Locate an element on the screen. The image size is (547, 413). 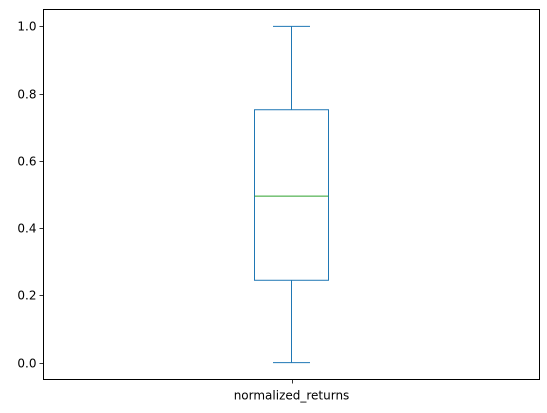
y-tick-label: 0.4 is located at coordinates (26, 229).